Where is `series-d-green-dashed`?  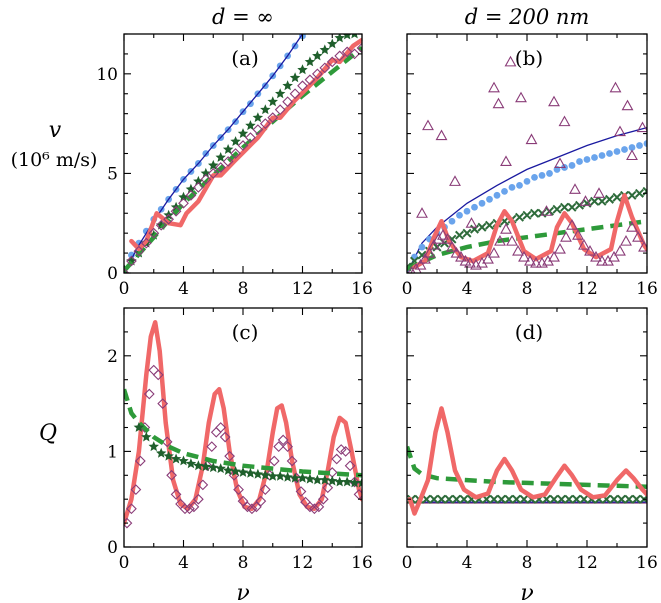
series-d-green-dashed is located at coordinates (527, 467).